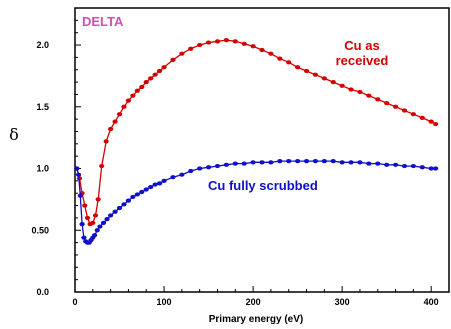  Describe the element at coordinates (74, 302) in the screenshot. I see `x-tick-label: 0` at that location.